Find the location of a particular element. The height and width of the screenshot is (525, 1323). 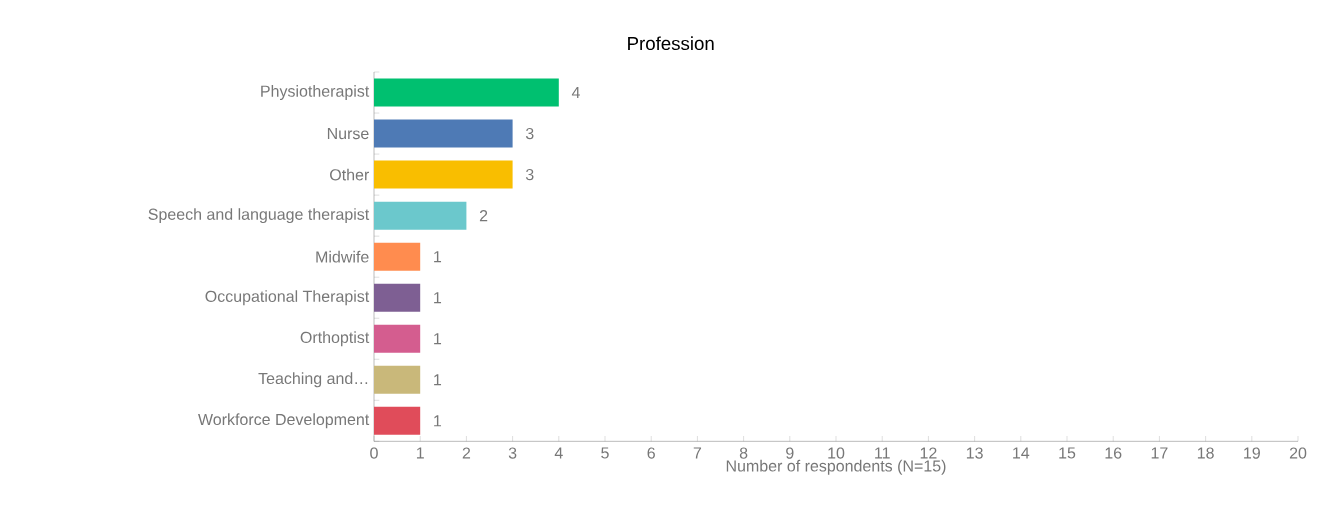

x-tick-label: 20 is located at coordinates (1298, 453).